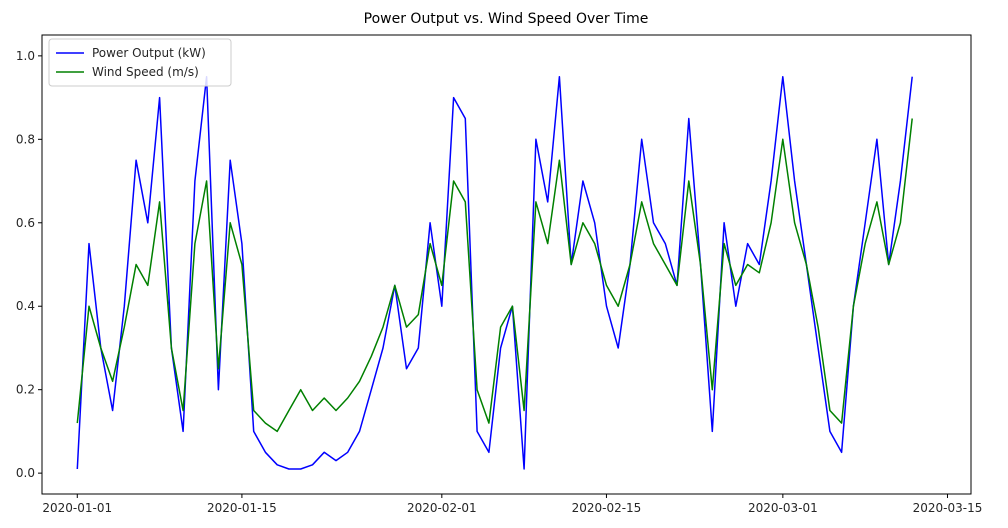  Describe the element at coordinates (145, 72) in the screenshot. I see `legend-label: Wind Speed (m/s)` at that location.